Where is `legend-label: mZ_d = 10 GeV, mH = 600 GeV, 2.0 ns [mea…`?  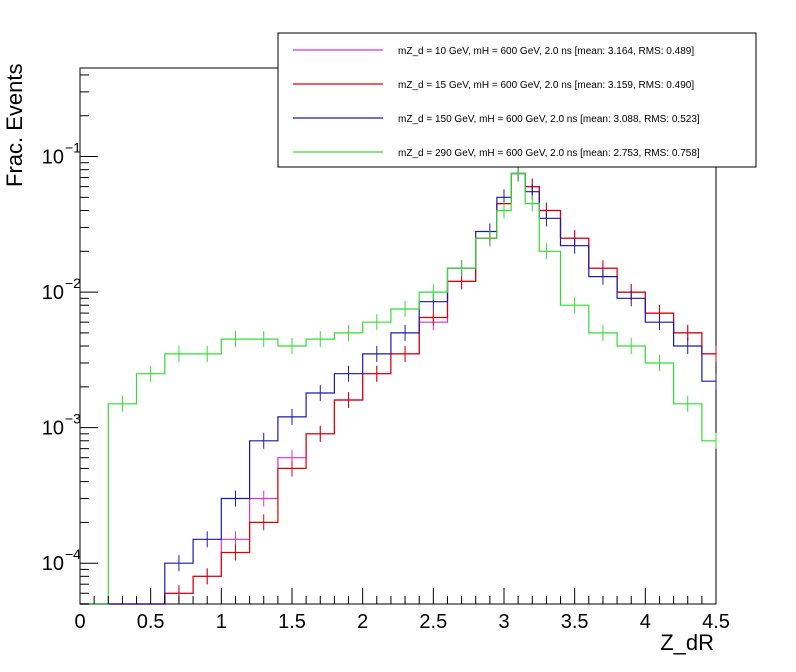 legend-label: mZ_d = 10 GeV, mH = 600 GeV, 2.0 ns [mea… is located at coordinates (546, 51).